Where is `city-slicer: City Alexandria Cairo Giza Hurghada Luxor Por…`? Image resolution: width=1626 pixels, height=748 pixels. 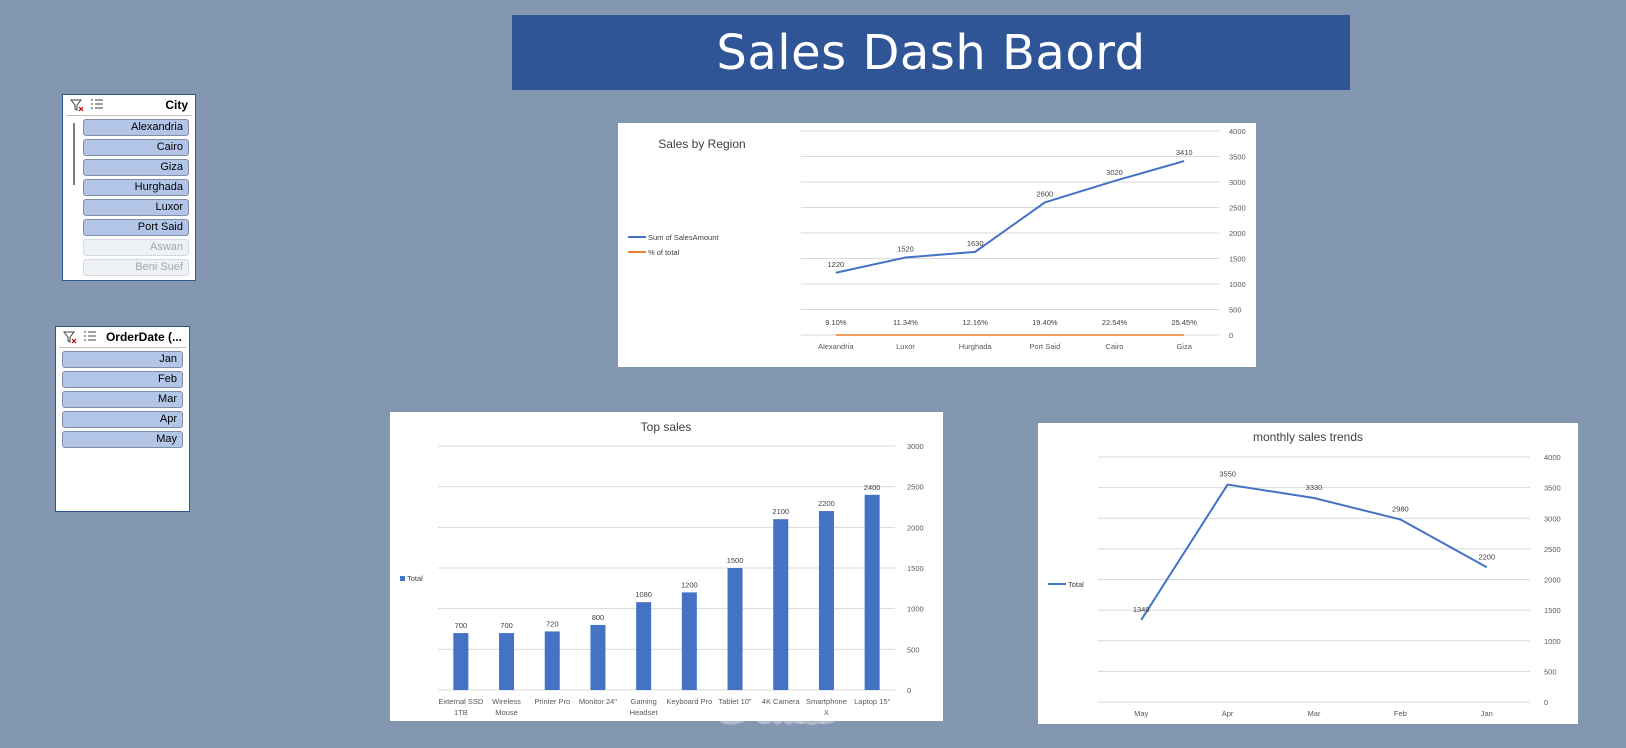 city-slicer: City Alexandria Cairo Giza Hurghada Luxor Por… is located at coordinates (129, 187).